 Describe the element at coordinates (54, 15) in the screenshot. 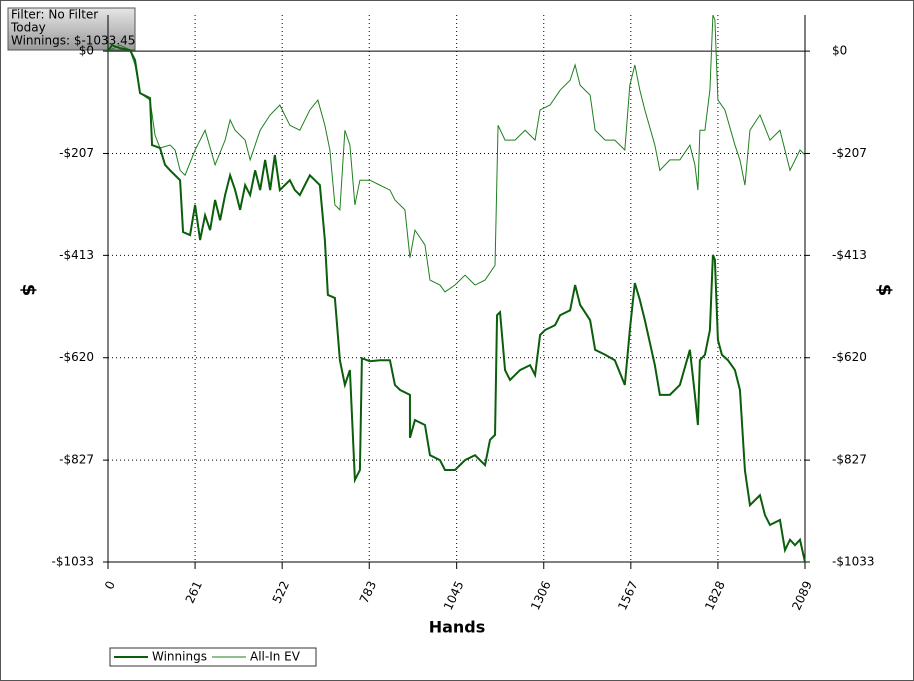

I see `info-line: Filter: No Filter` at that location.